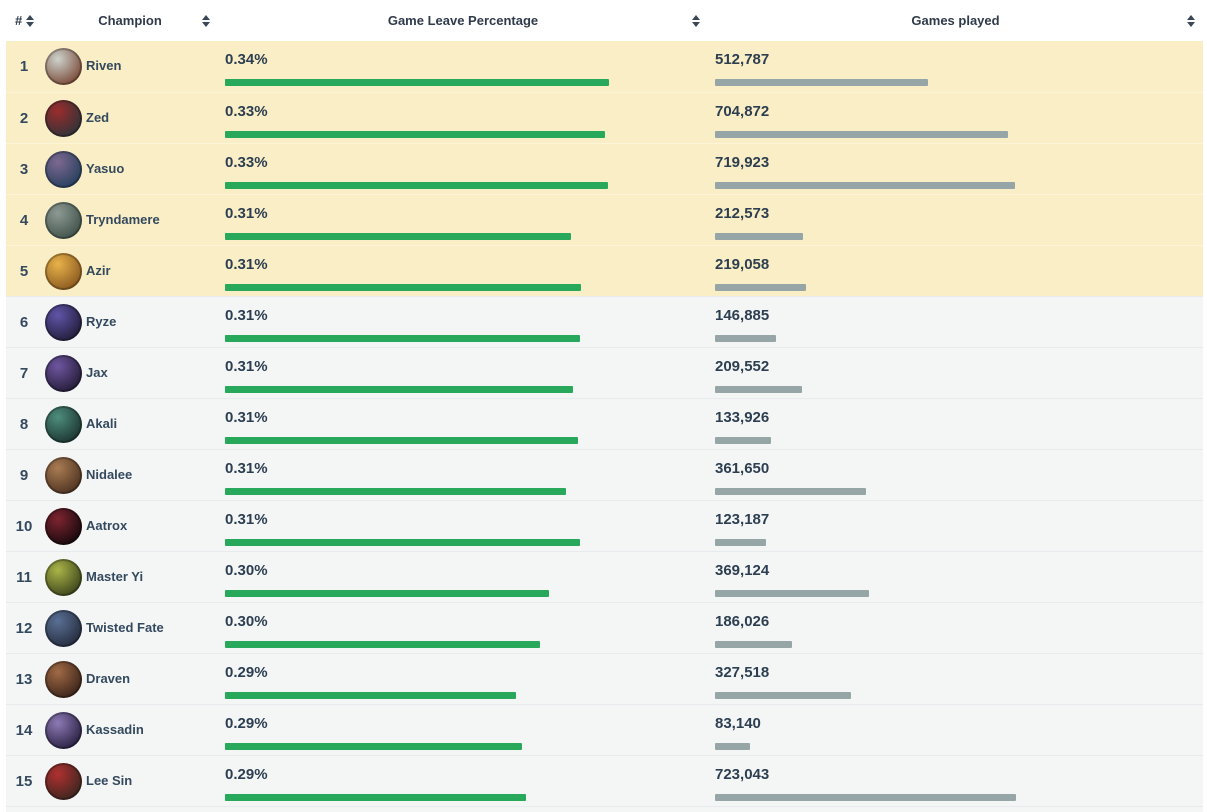 The height and width of the screenshot is (812, 1207). What do you see at coordinates (24, 526) in the screenshot?
I see `rank-cell: 10` at bounding box center [24, 526].